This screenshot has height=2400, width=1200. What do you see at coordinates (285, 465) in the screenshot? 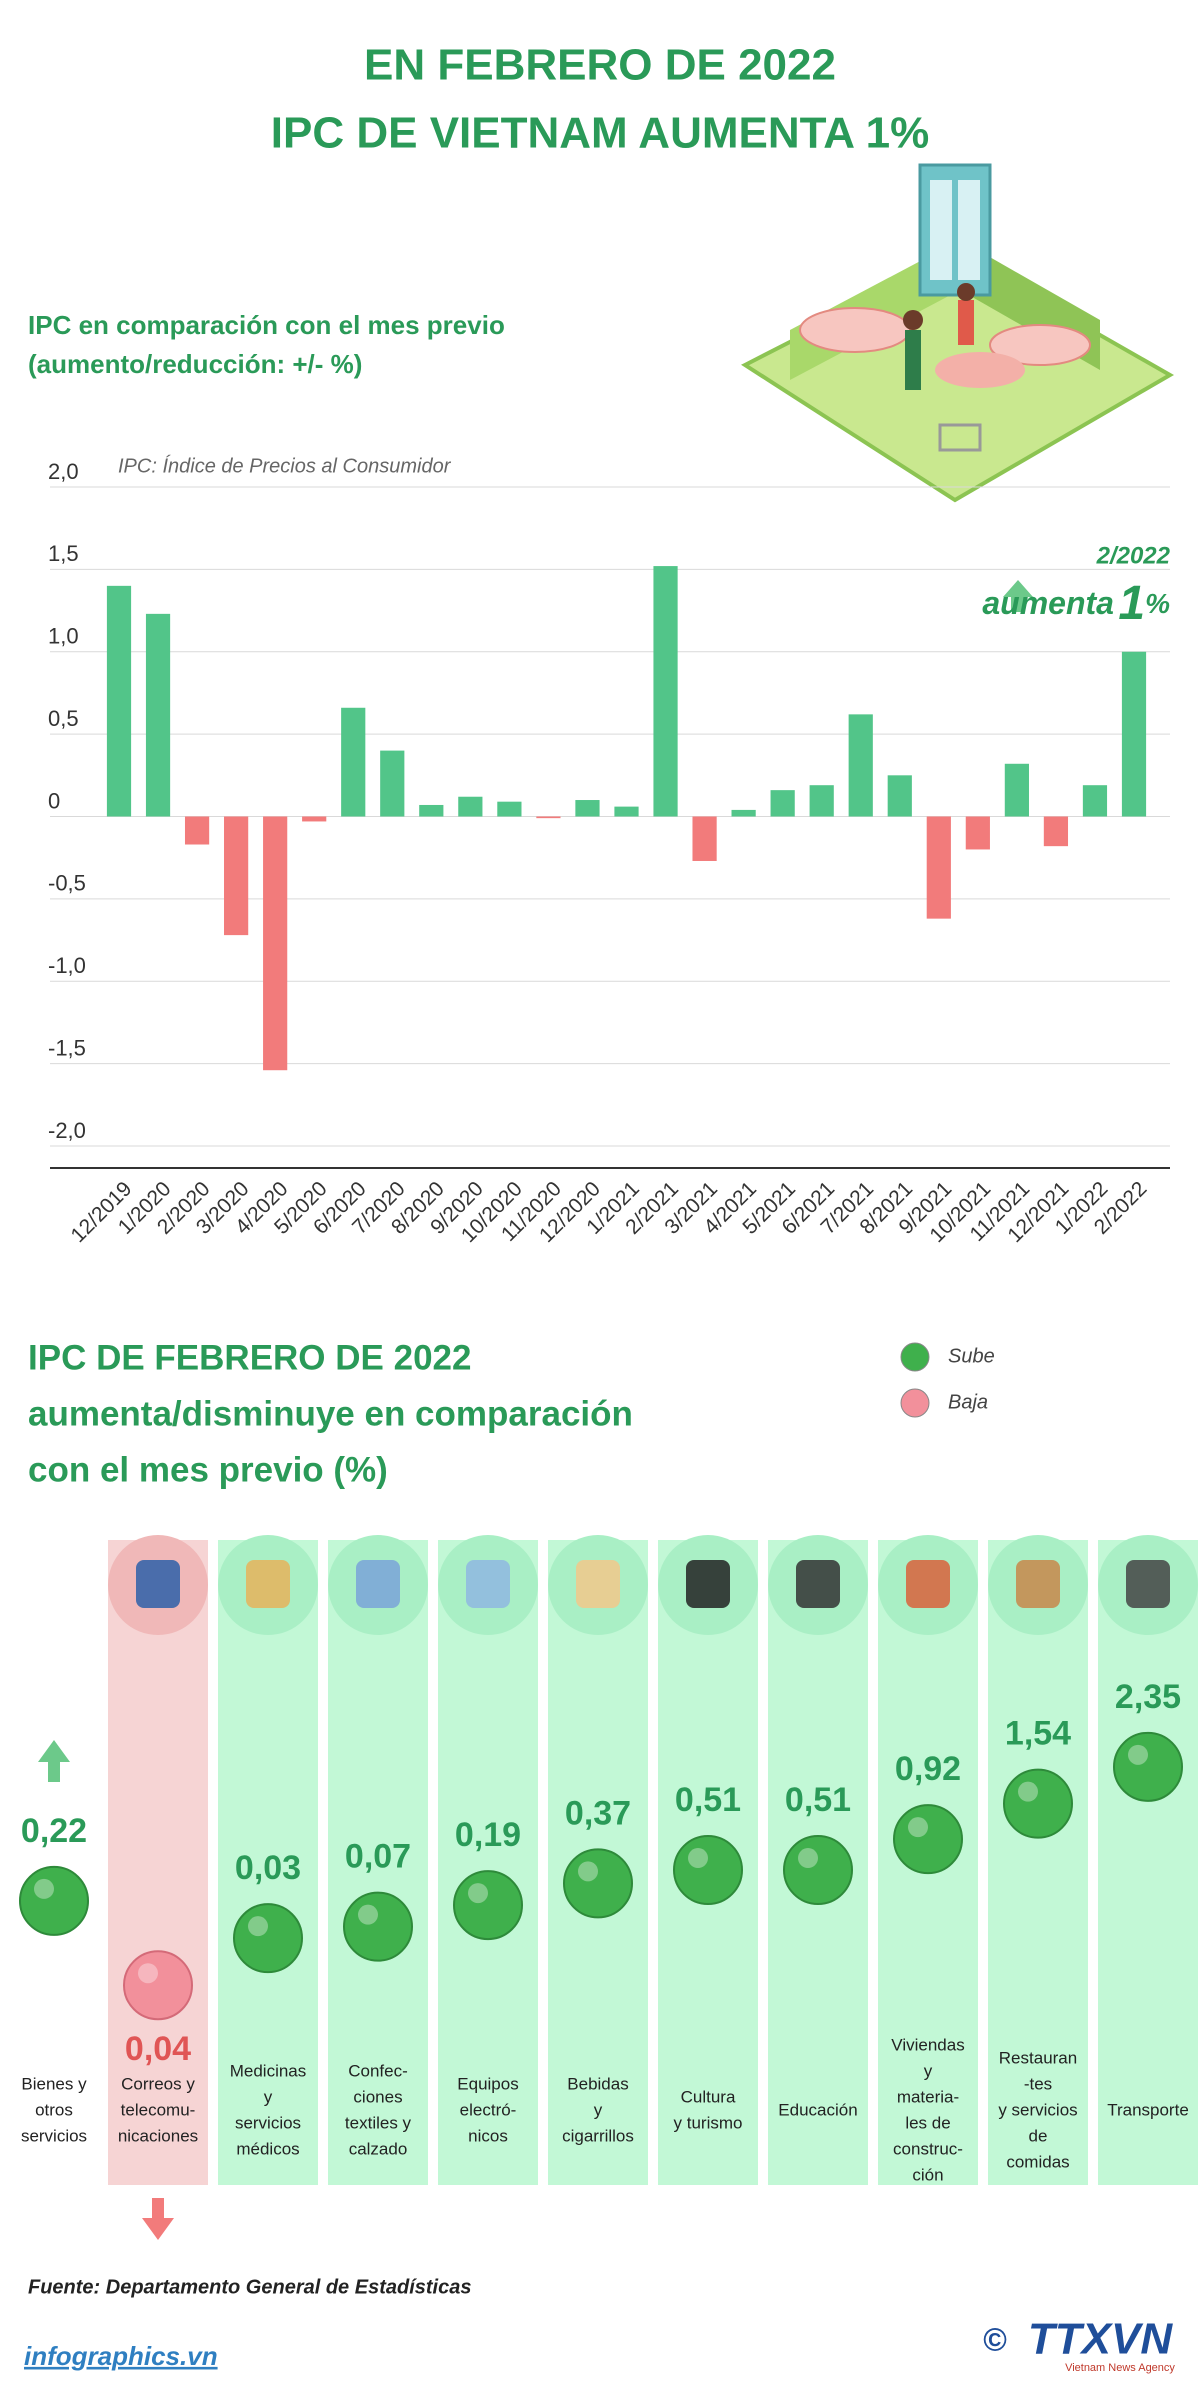
I see `chart-note: IPC: Índice de Precios al Consumidor` at bounding box center [285, 465].